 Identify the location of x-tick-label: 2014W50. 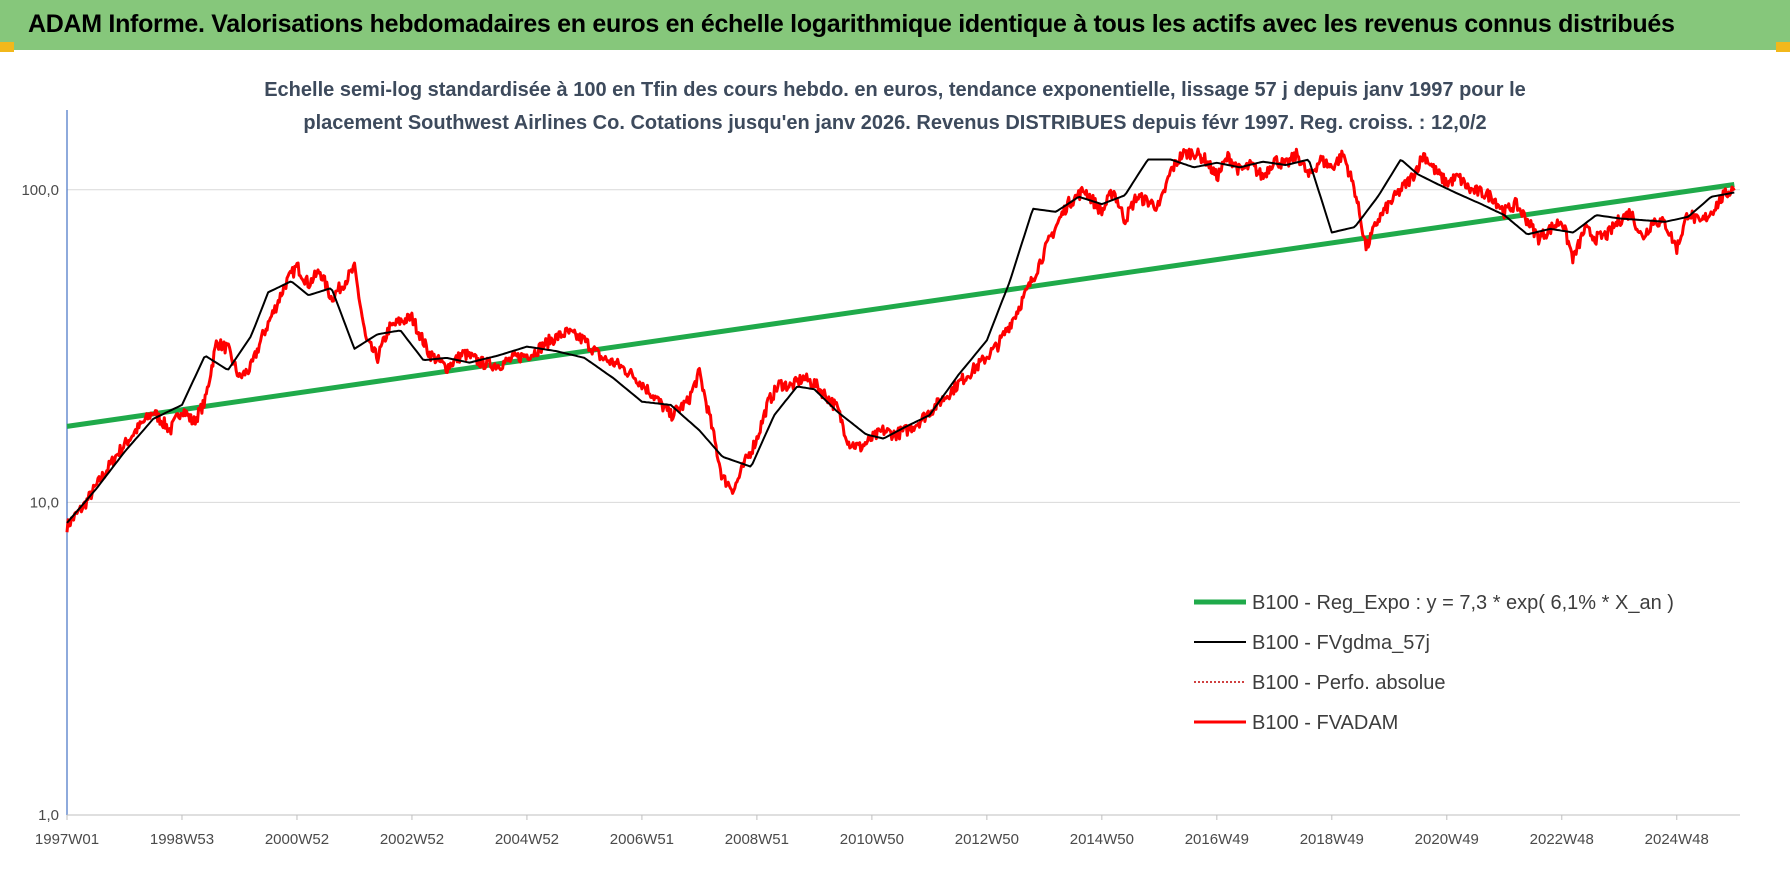
(1102, 839).